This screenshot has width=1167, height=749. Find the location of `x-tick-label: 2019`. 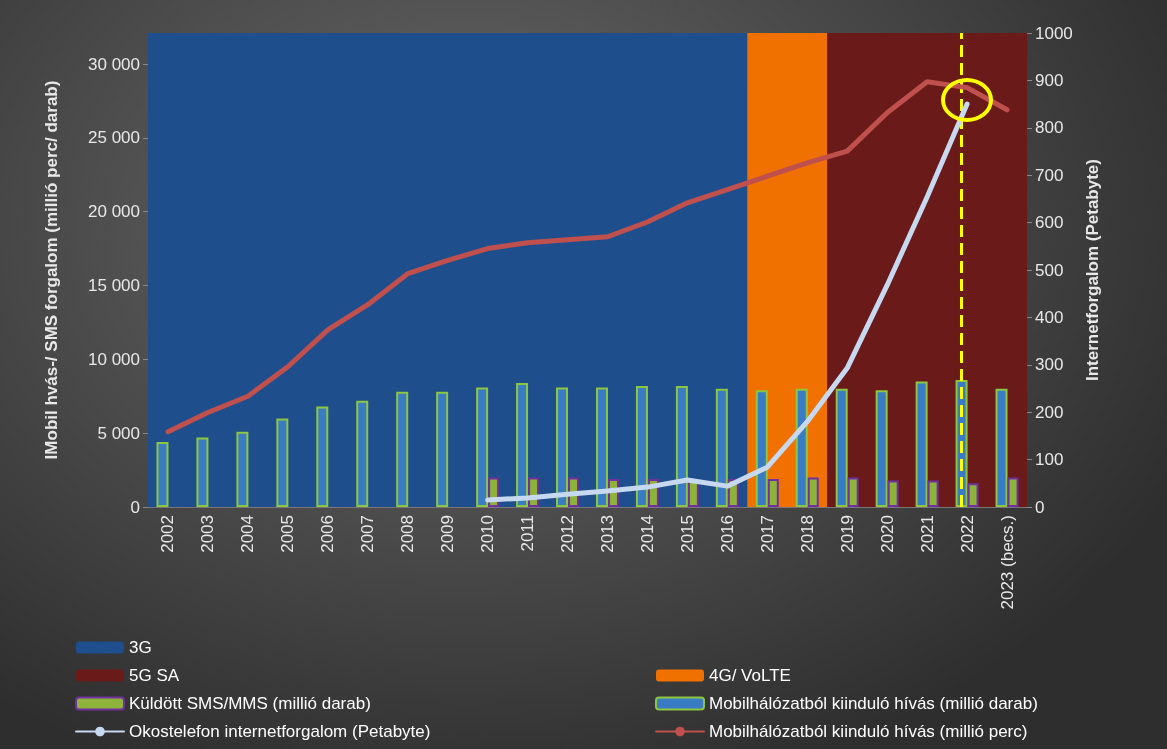

x-tick-label: 2019 is located at coordinates (847, 534).